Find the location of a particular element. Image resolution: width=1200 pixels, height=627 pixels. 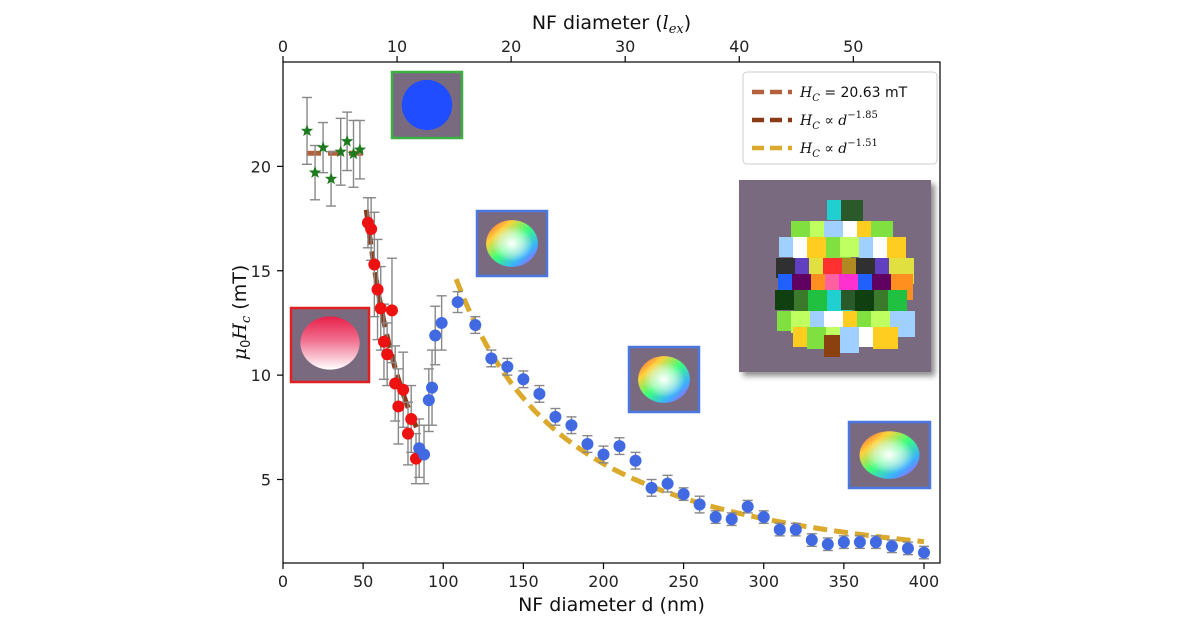

legend-label-power-185: HC ∝ d−1.85 is located at coordinates (838, 121).